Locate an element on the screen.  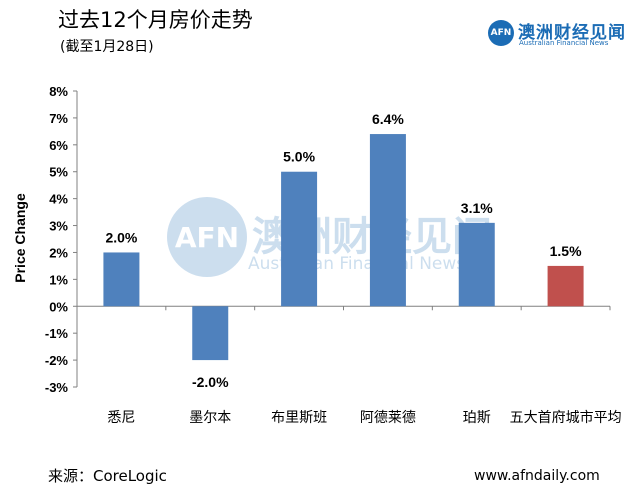
category-label: 墨尔本 is located at coordinates (210, 418).